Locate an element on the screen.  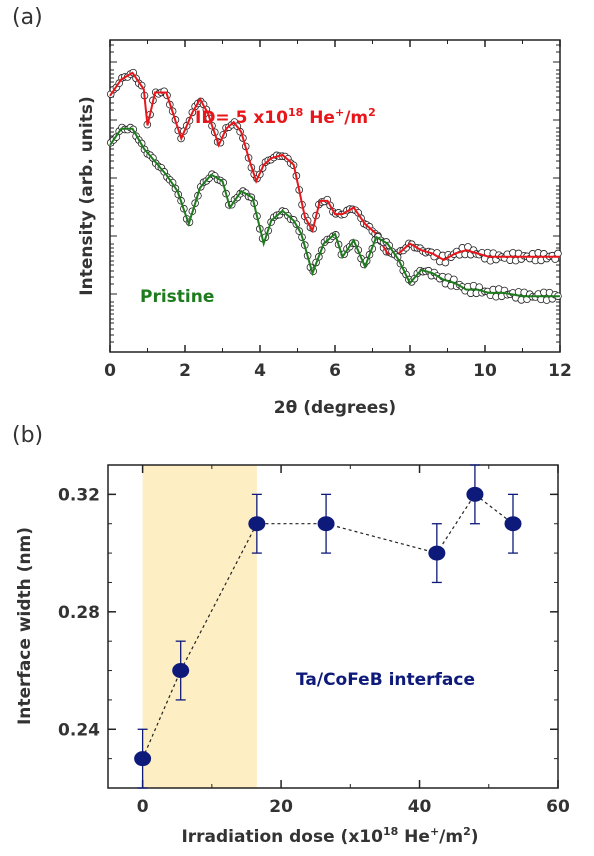
annotation-pristine: Pristine is located at coordinates (177, 297).